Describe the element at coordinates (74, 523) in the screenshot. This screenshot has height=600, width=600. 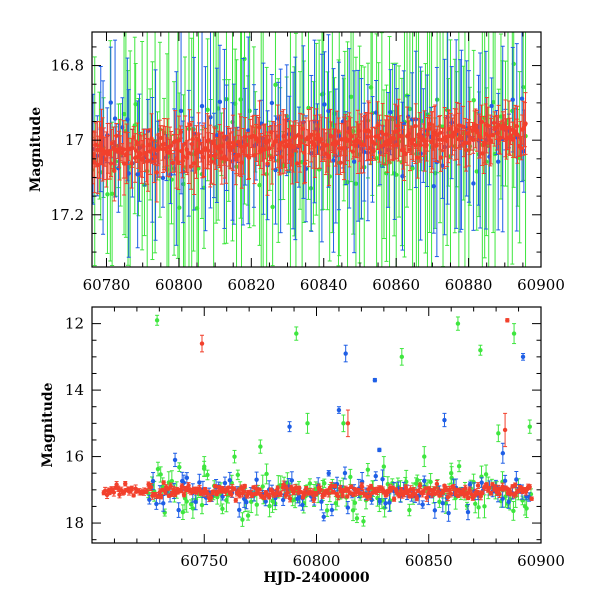
I see `y-tick-label: 18` at that location.